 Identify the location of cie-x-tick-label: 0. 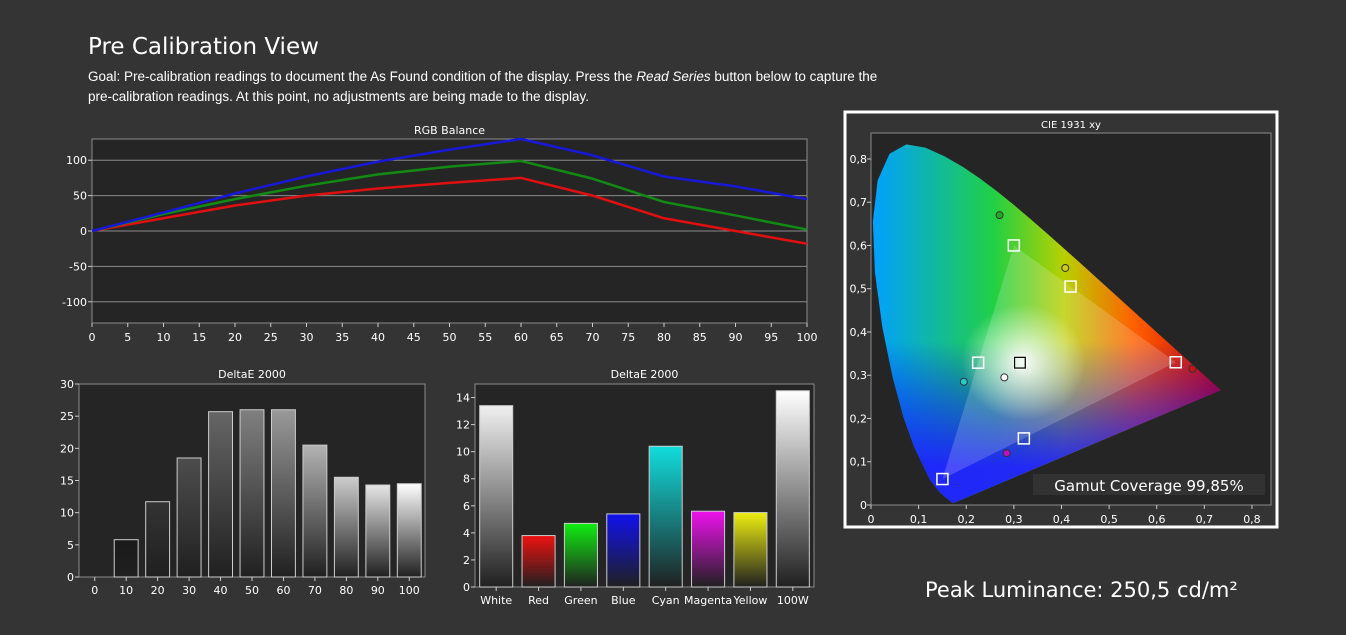
(871, 519).